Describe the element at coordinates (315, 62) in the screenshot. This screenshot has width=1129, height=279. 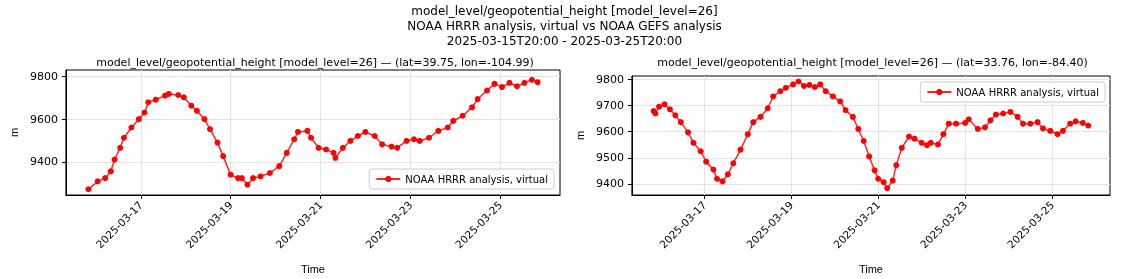
I see `chart-title: model_level/geopotential_height [model_level=26] — (lat=39.75, lon=-104.99)` at that location.